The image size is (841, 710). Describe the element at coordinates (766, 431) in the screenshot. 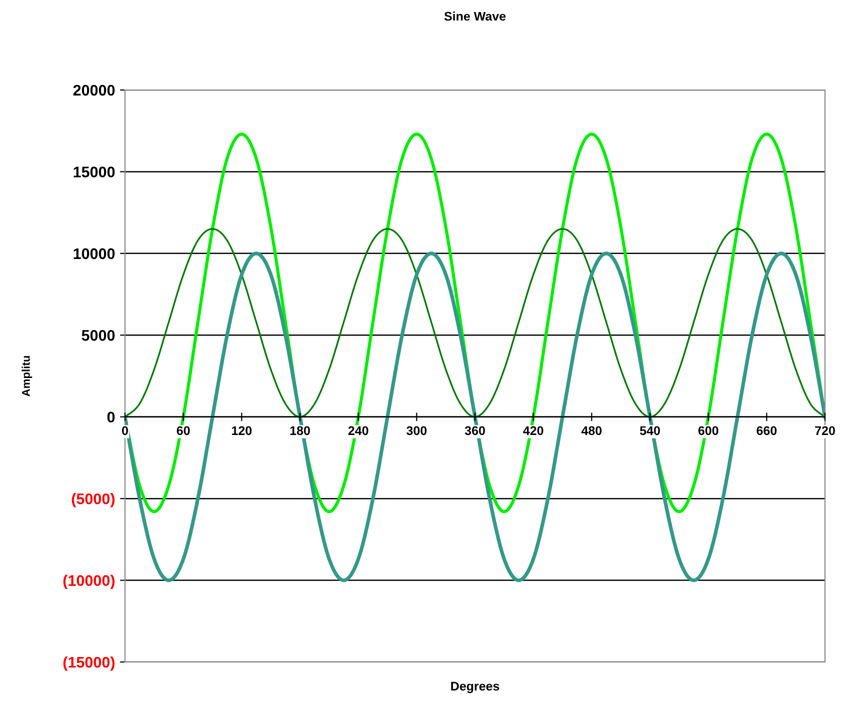

I see `x-tick-label: 660` at that location.